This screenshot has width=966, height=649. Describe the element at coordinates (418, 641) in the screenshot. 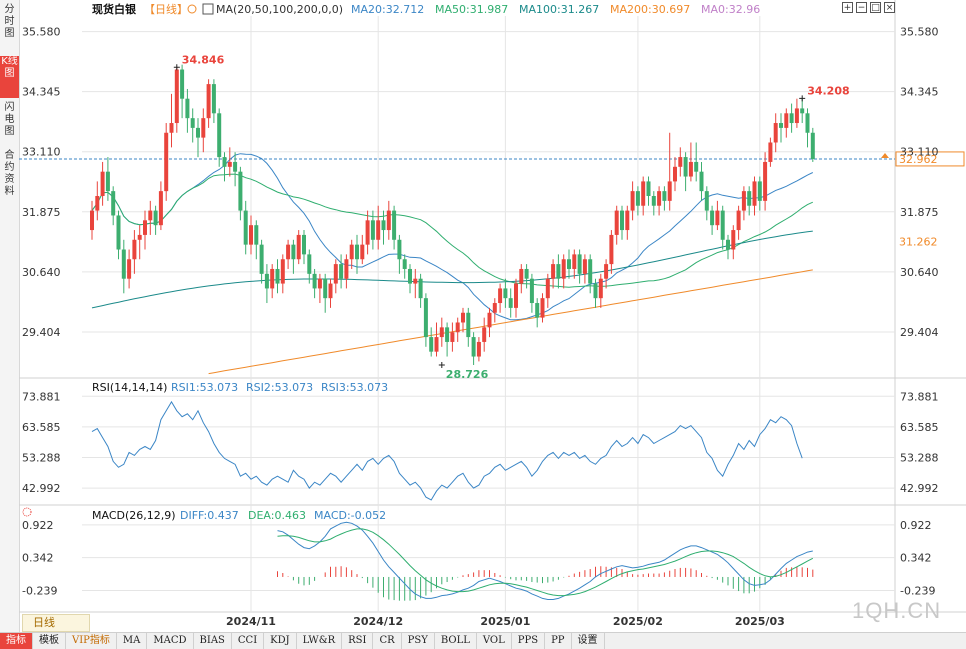

I see `tab-psy: PSY` at that location.